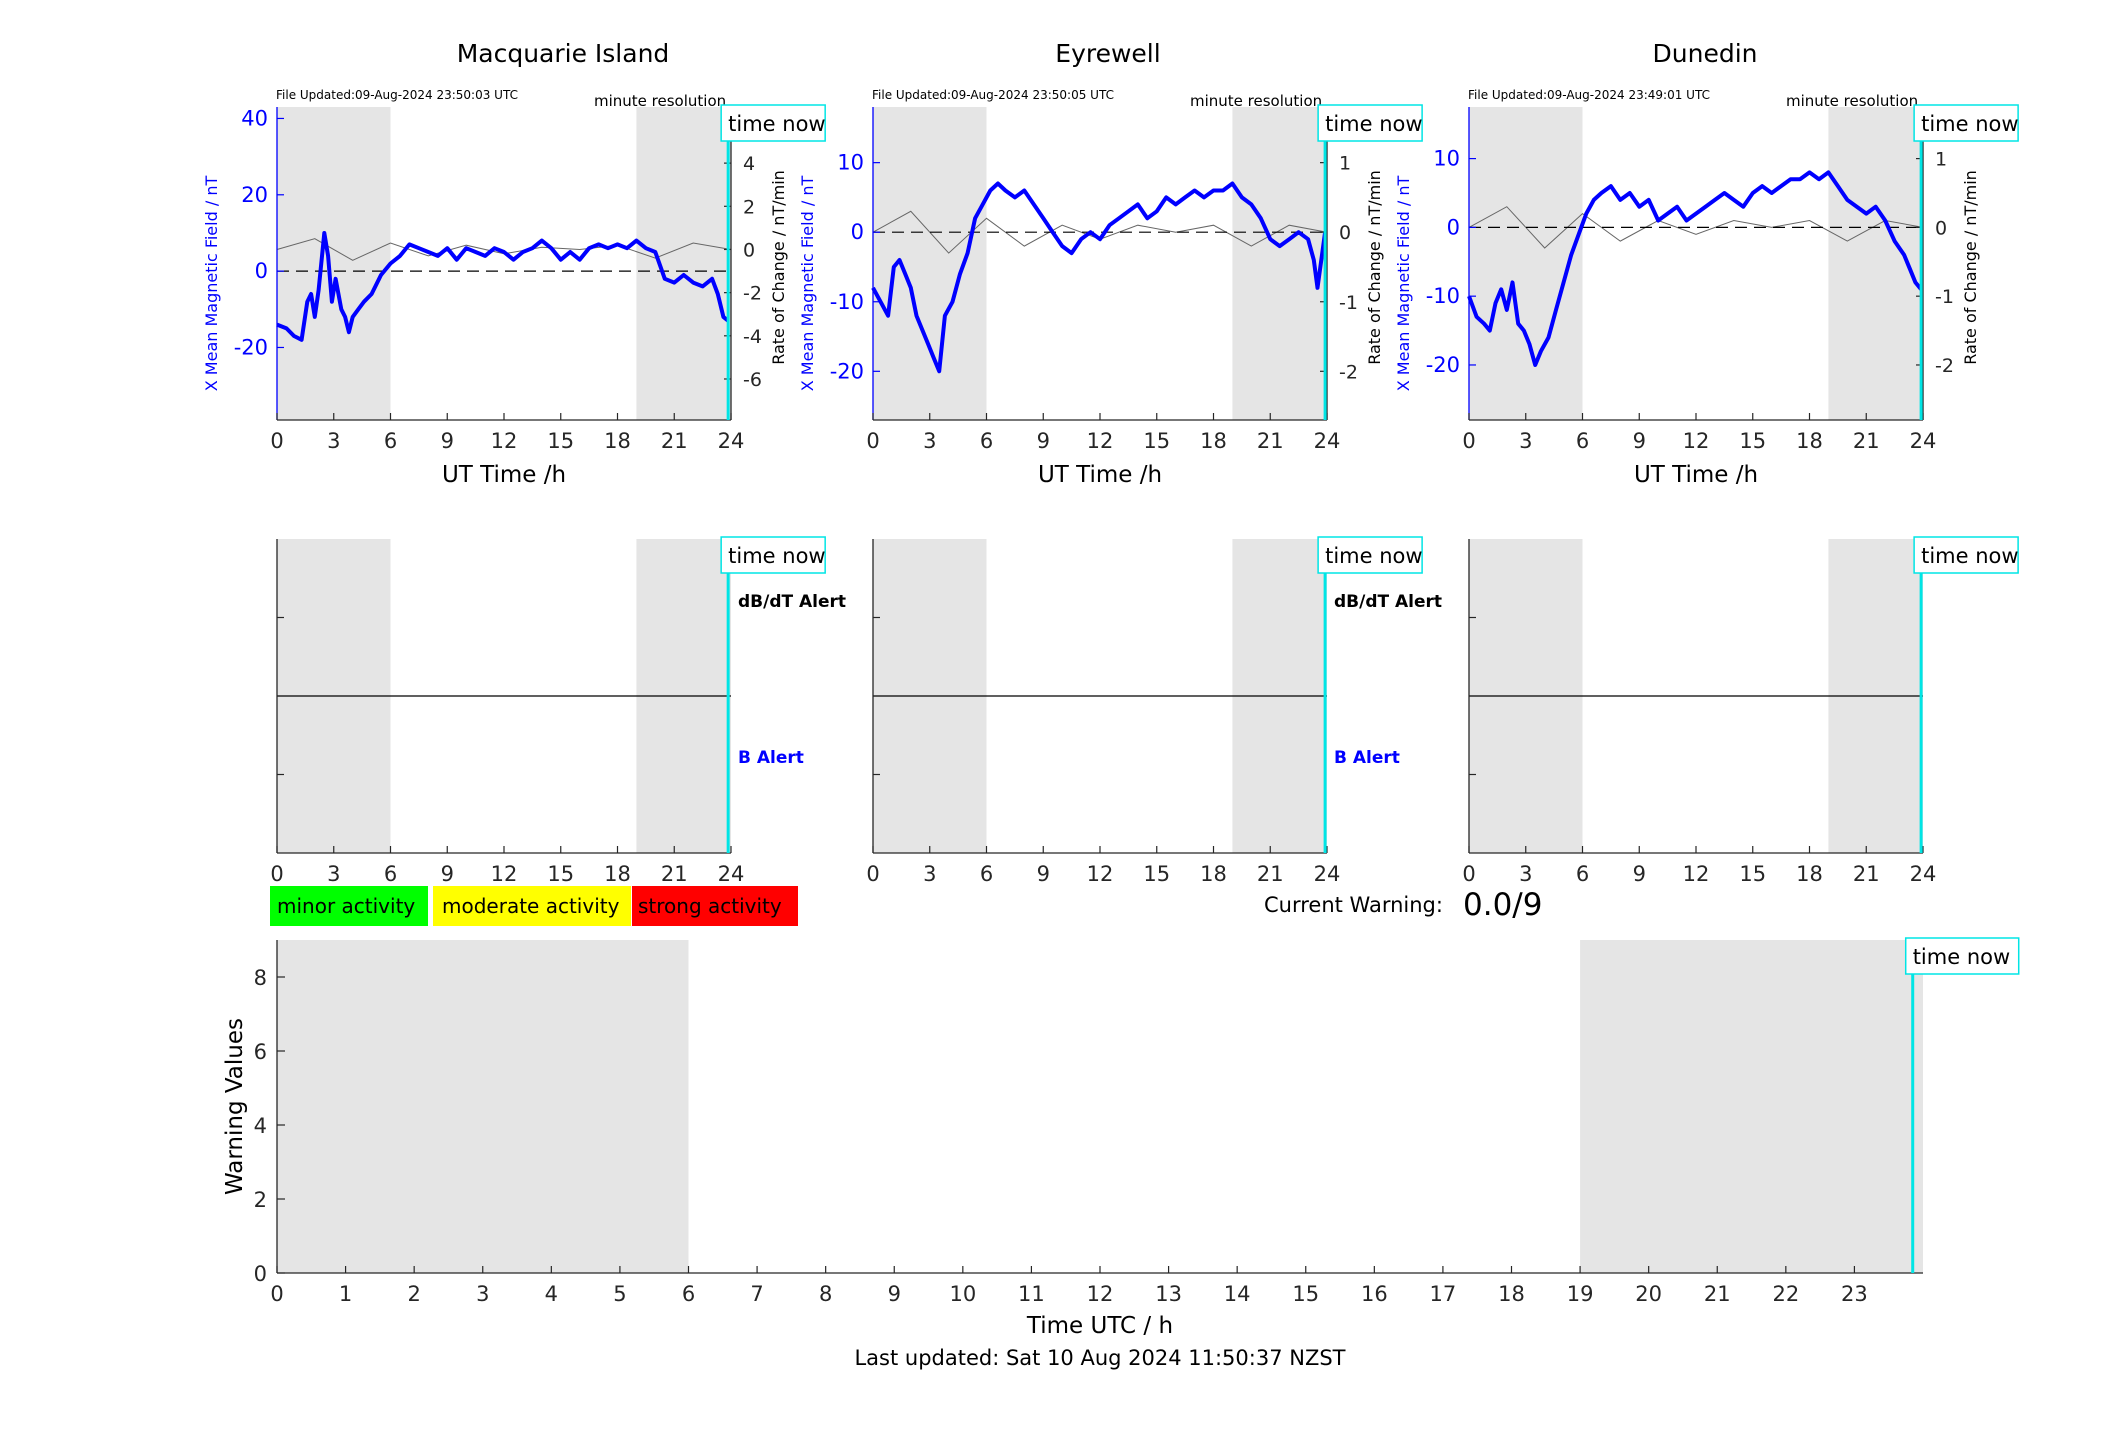  What do you see at coordinates (235, 1106) in the screenshot?
I see `y-axis-title: Warning Values` at bounding box center [235, 1106].